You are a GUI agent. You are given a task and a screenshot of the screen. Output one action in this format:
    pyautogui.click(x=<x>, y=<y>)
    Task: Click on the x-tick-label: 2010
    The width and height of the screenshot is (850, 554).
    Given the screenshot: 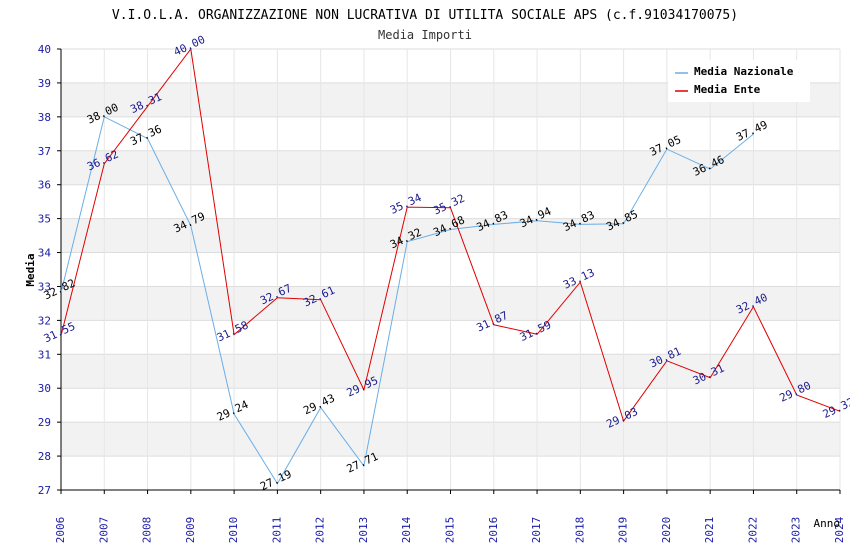 What is the action you would take?
    pyautogui.click(x=233, y=530)
    